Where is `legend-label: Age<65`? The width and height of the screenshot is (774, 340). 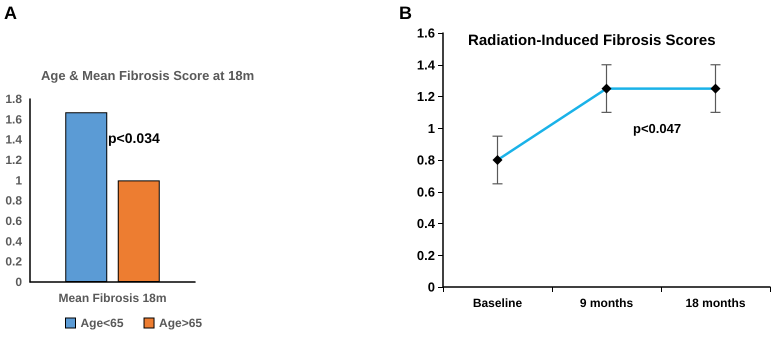
legend-label: Age<65 is located at coordinates (102, 323).